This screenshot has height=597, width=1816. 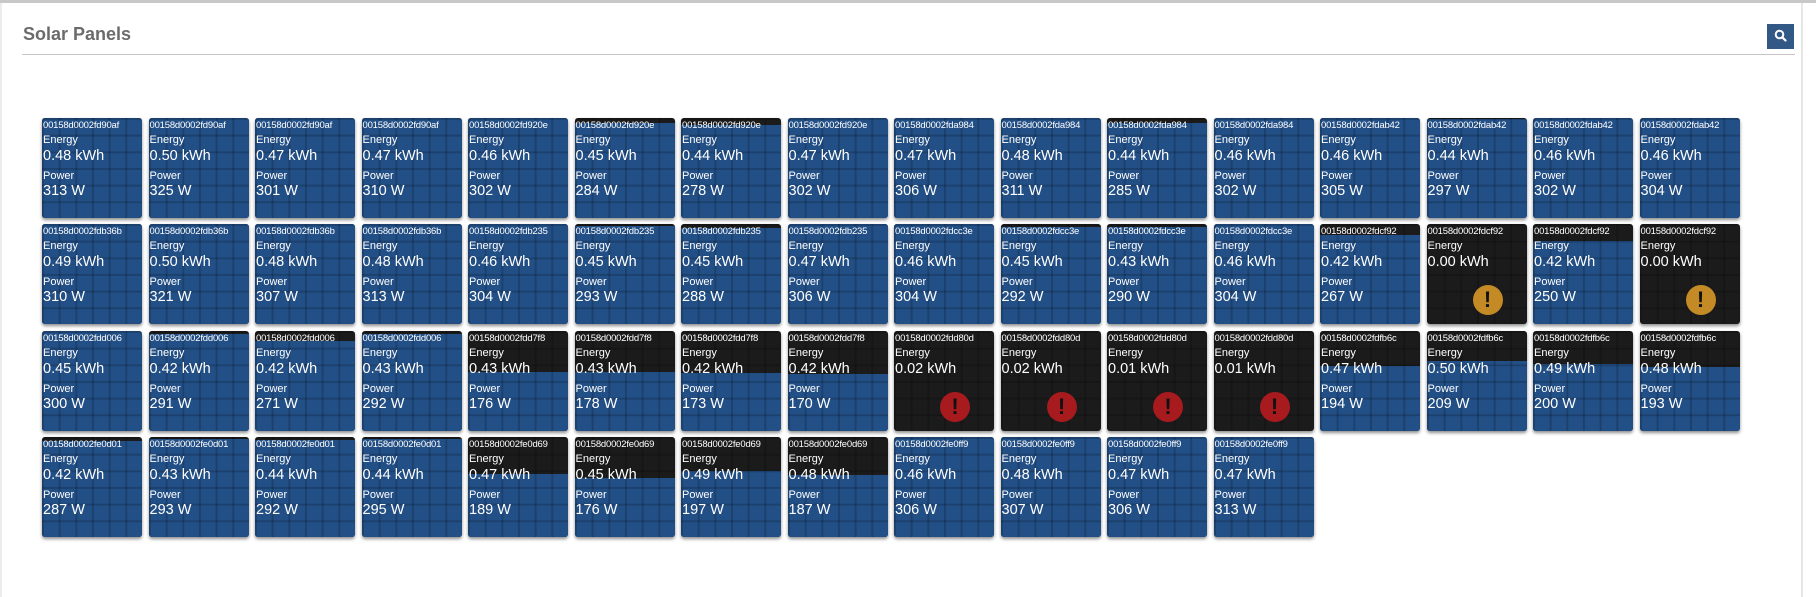 What do you see at coordinates (1689, 380) in the screenshot?
I see `solar-panel-tile: 00158d0002fdfb6c Energy 0.48 kWh Power 193 W` at bounding box center [1689, 380].